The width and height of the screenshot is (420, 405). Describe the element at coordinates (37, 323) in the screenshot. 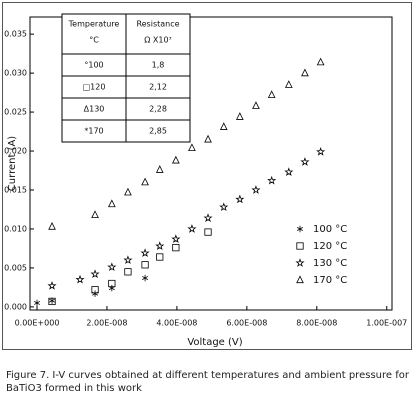

I see `x-tick-label: 0.00E+000` at that location.